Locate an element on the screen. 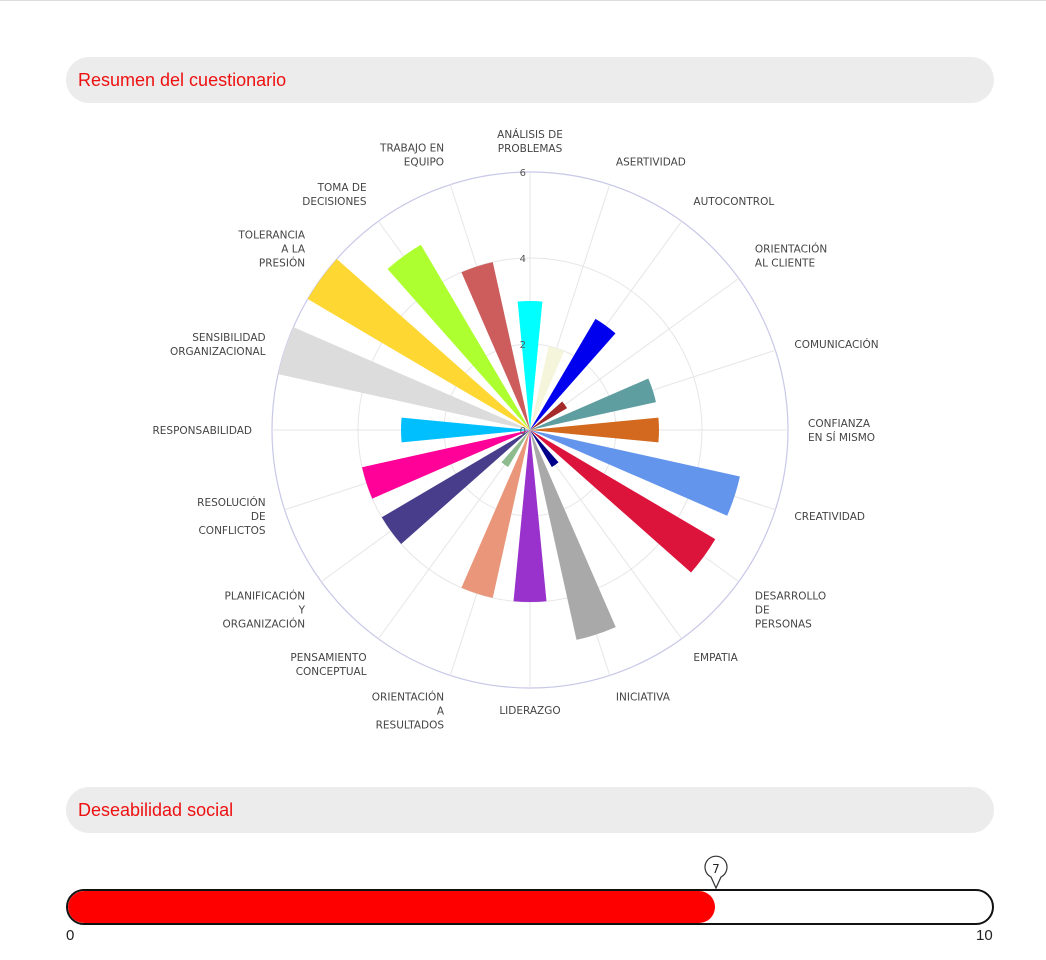 Image resolution: width=1046 pixels, height=960 pixels. category-label: CONFIANZA EN SÍ MISMO is located at coordinates (841, 431).